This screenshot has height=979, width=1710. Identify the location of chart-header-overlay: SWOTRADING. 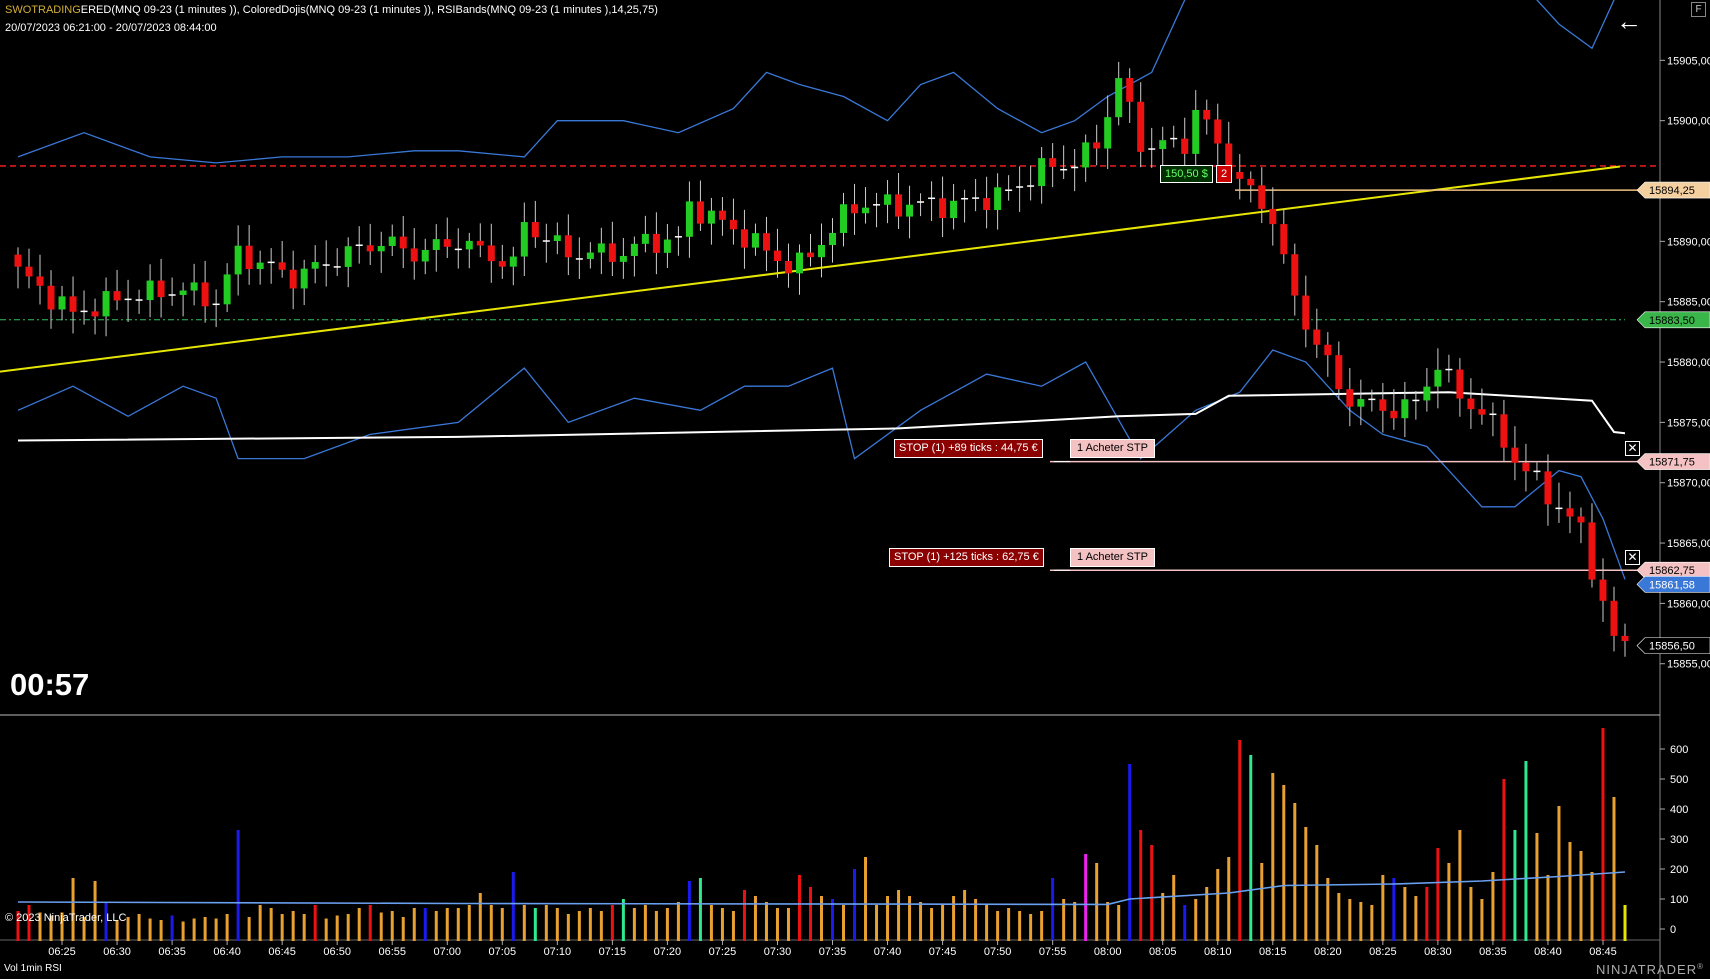
(43, 10).